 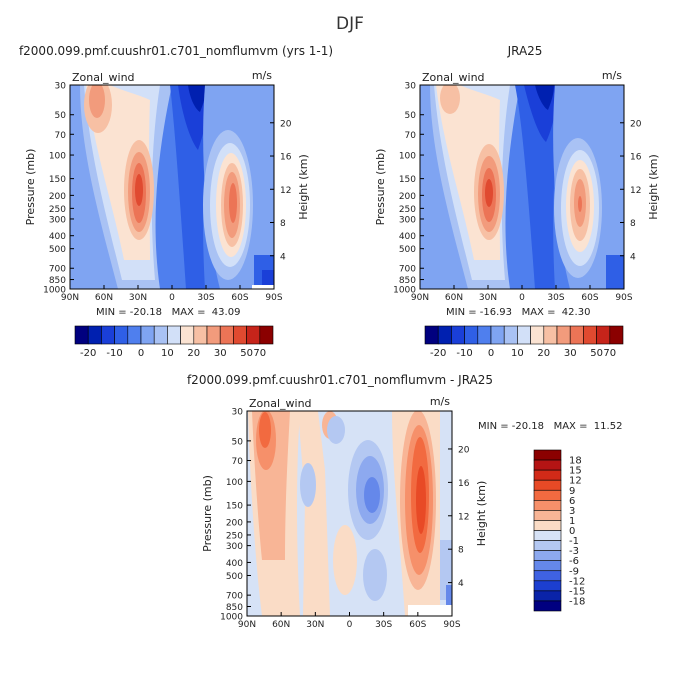 What do you see at coordinates (575, 471) in the screenshot?
I see `colorbar-label: 15` at bounding box center [575, 471].